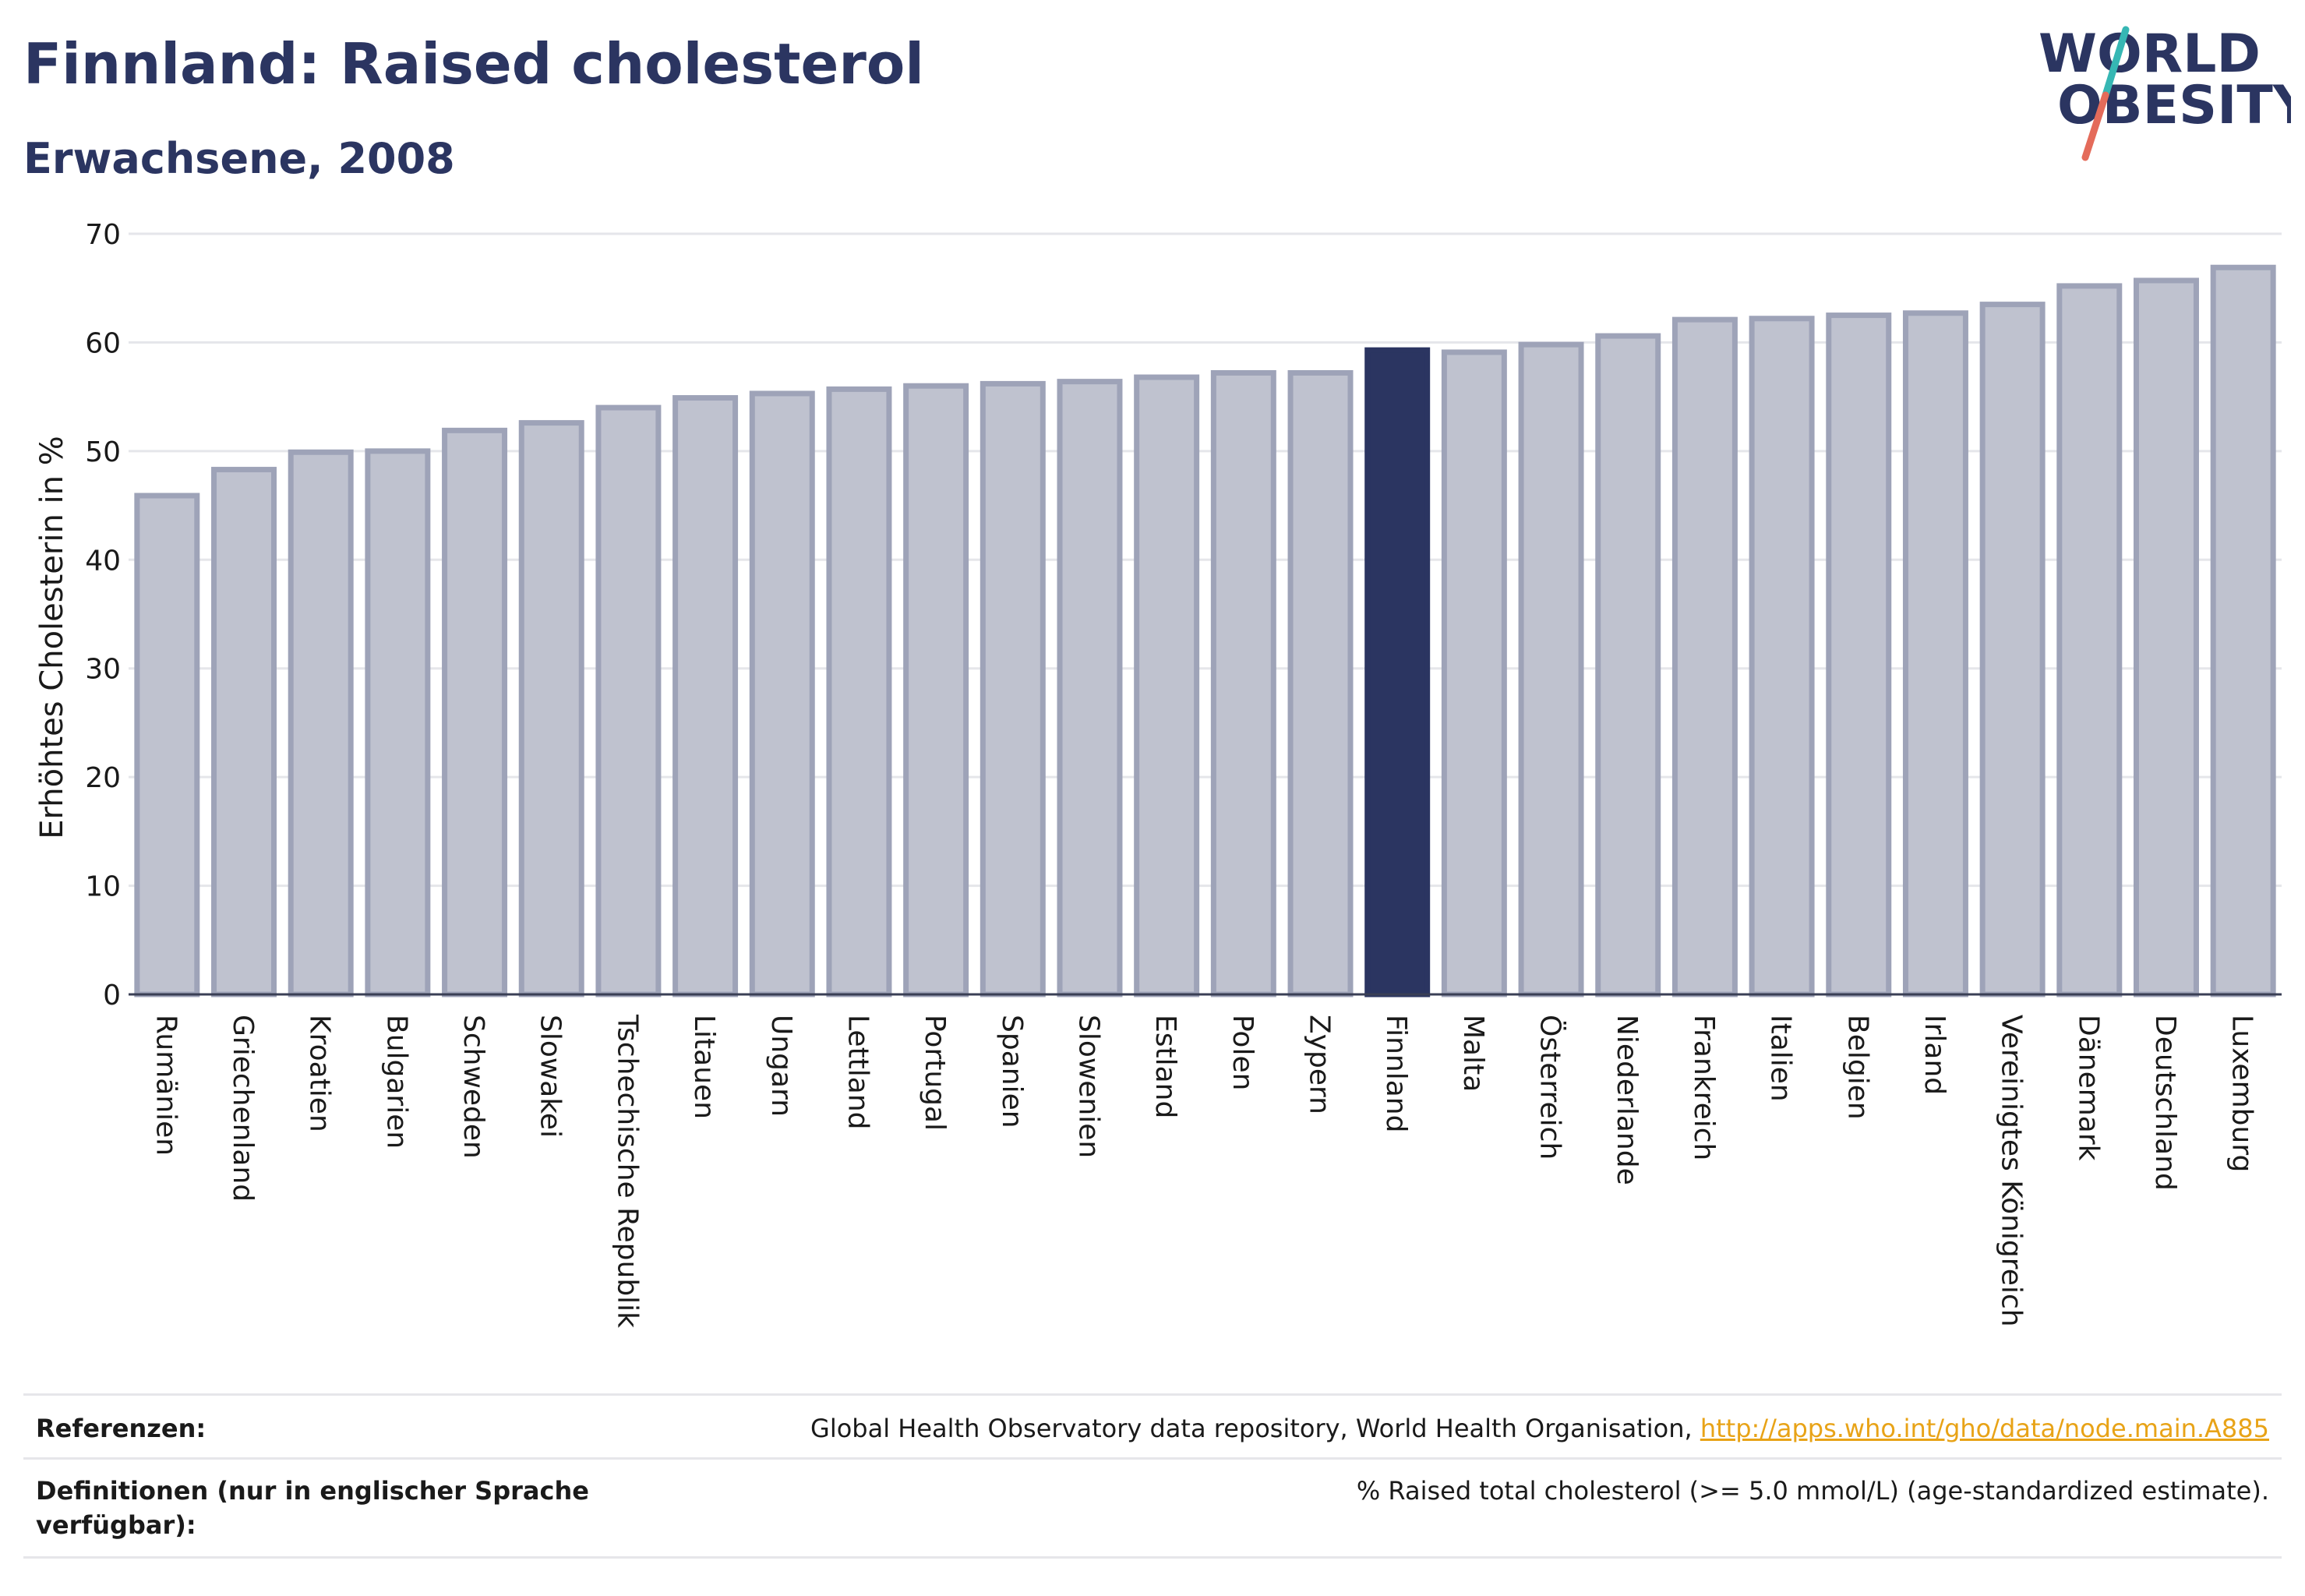 The height and width of the screenshot is (1596, 2305). Describe the element at coordinates (103, 670) in the screenshot. I see `y-tick-label: 30` at that location.